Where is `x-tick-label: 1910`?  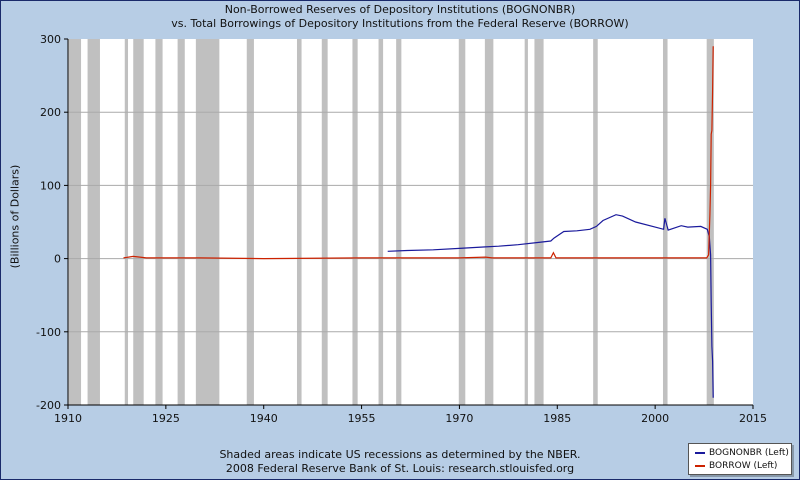 x-tick-label: 1910 is located at coordinates (68, 418).